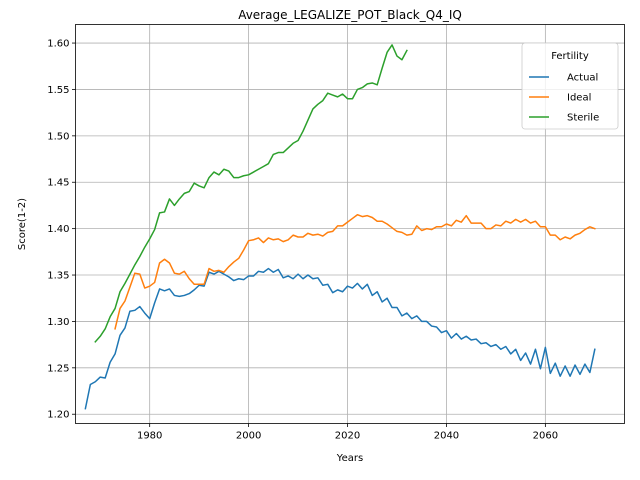  What do you see at coordinates (58, 90) in the screenshot?
I see `y-tick-label: 1.55` at bounding box center [58, 90].